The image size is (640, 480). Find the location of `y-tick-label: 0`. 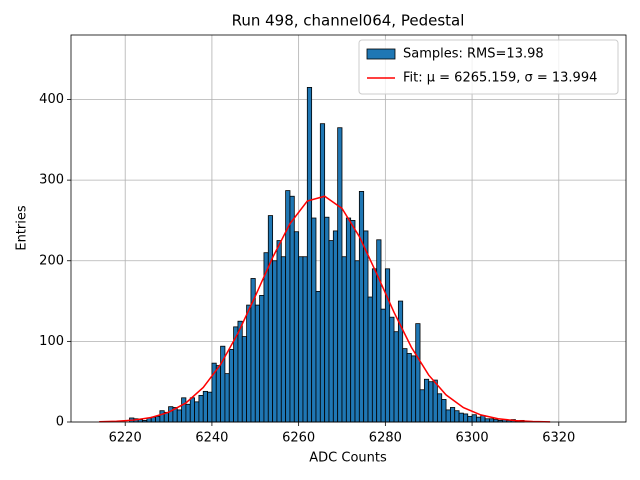

y-tick-label: 0 is located at coordinates (60, 422).